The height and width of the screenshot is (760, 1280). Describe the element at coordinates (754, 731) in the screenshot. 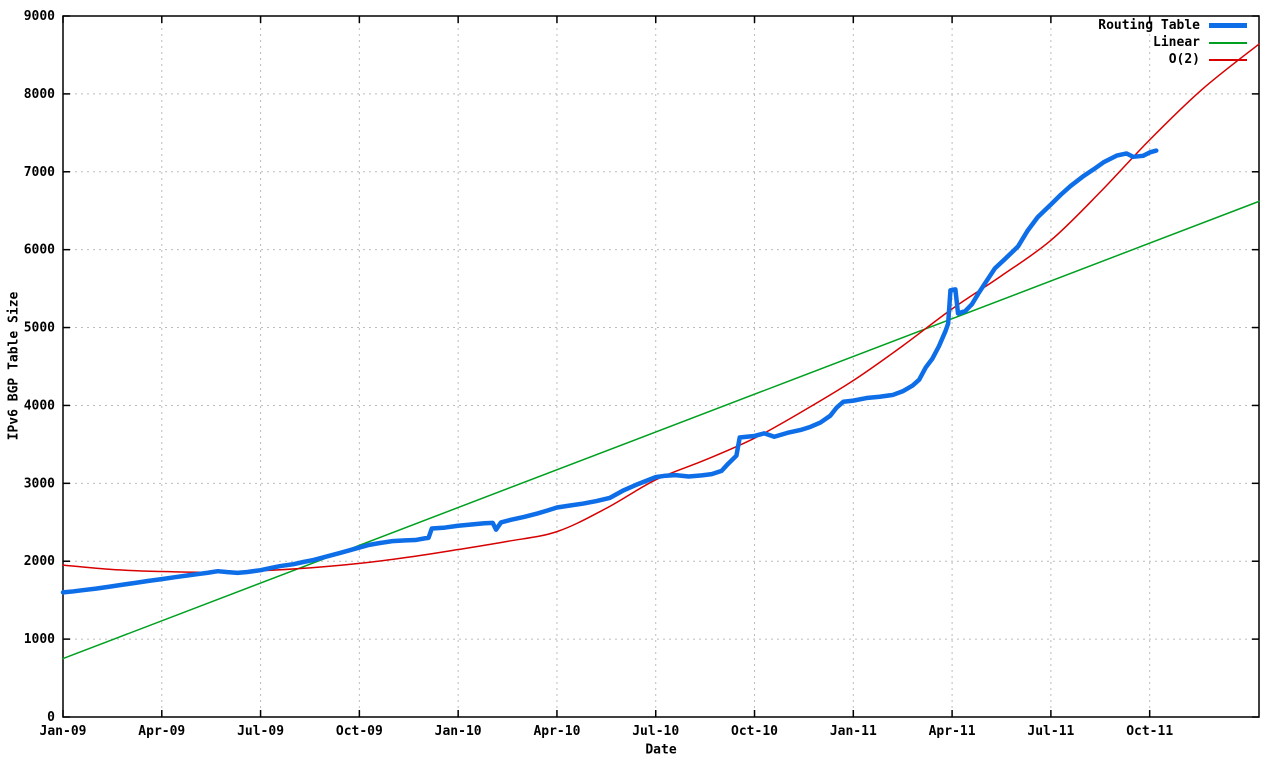

I see `x-tick-label: Oct-10` at that location.